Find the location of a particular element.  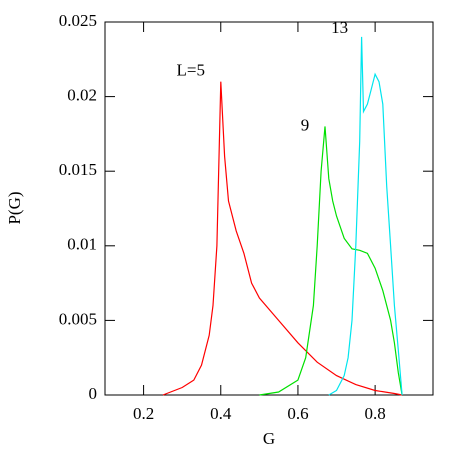

series-label: 9 is located at coordinates (305, 124).